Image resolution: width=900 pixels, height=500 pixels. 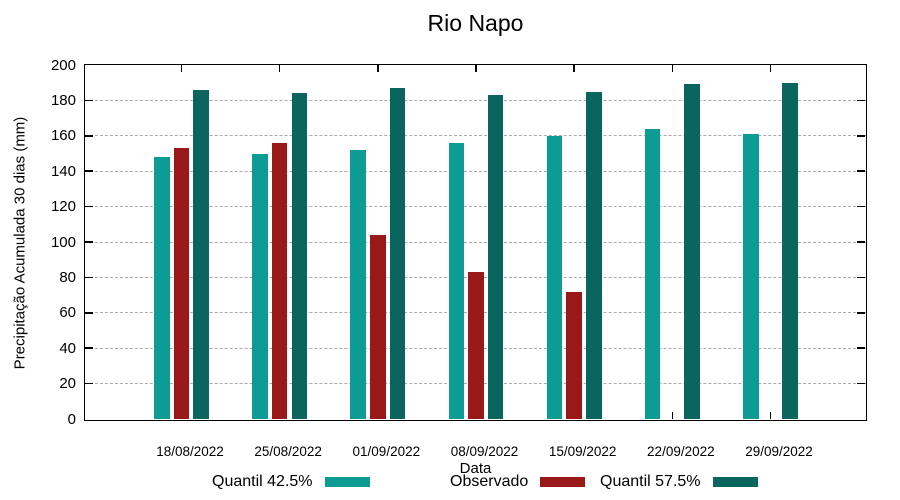 I want to click on x-tick-label: 01/09/2022, so click(x=386, y=451).